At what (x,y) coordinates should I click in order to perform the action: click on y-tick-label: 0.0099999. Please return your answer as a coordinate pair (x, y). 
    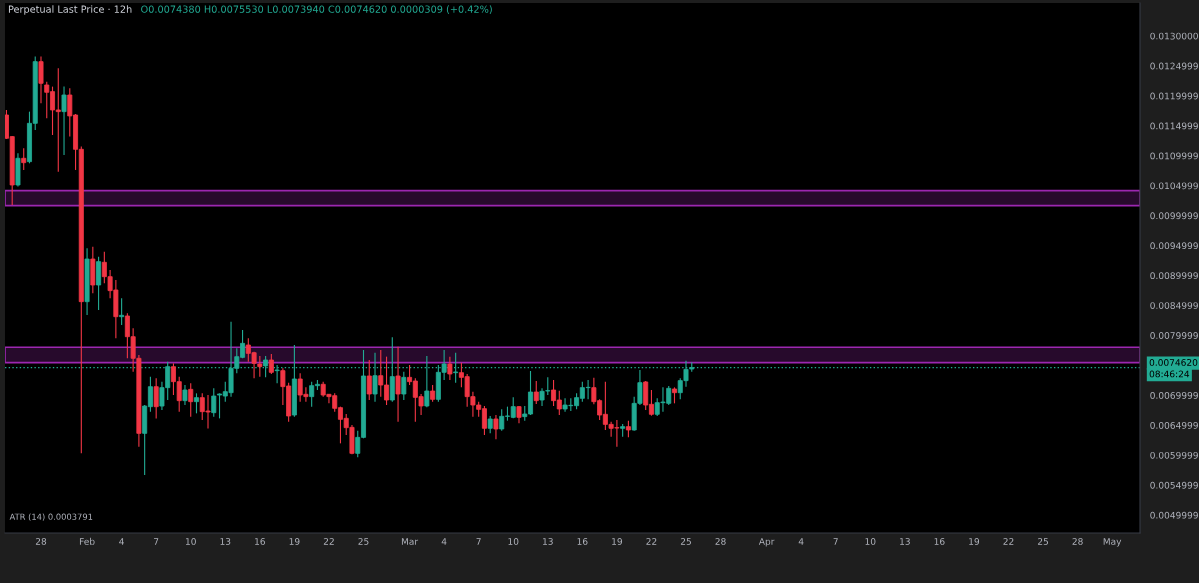
    Looking at the image, I should click on (1174, 216).